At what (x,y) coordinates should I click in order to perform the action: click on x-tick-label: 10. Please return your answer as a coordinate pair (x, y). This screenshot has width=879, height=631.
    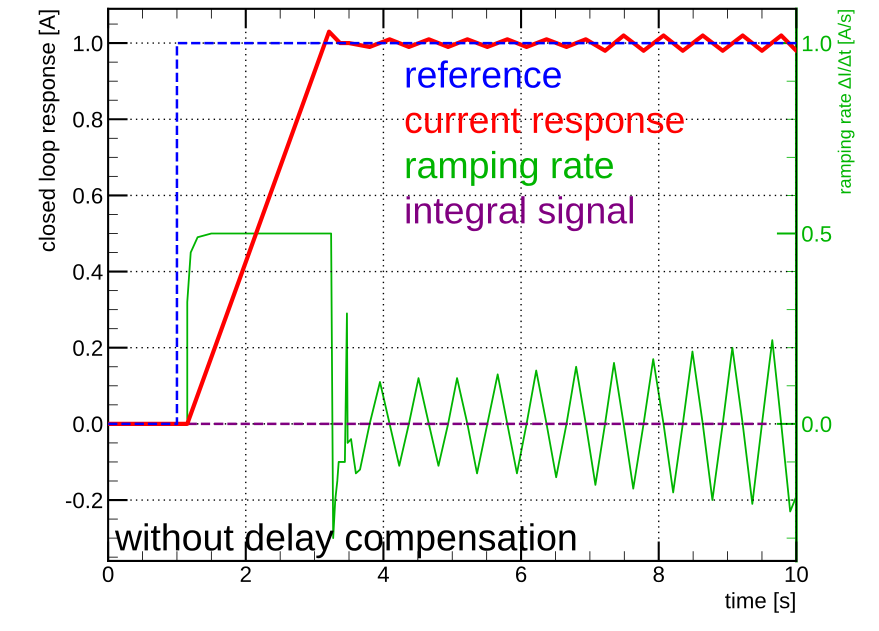
    Looking at the image, I should click on (797, 574).